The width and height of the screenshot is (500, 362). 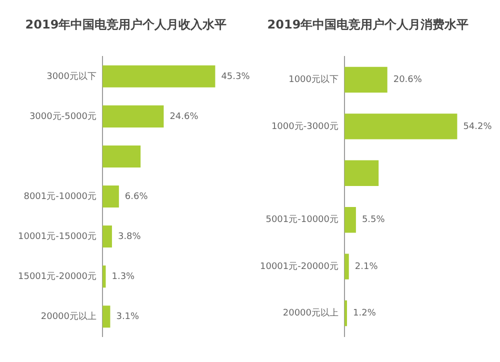 I want to click on data-label: 2.1%, so click(x=366, y=267).